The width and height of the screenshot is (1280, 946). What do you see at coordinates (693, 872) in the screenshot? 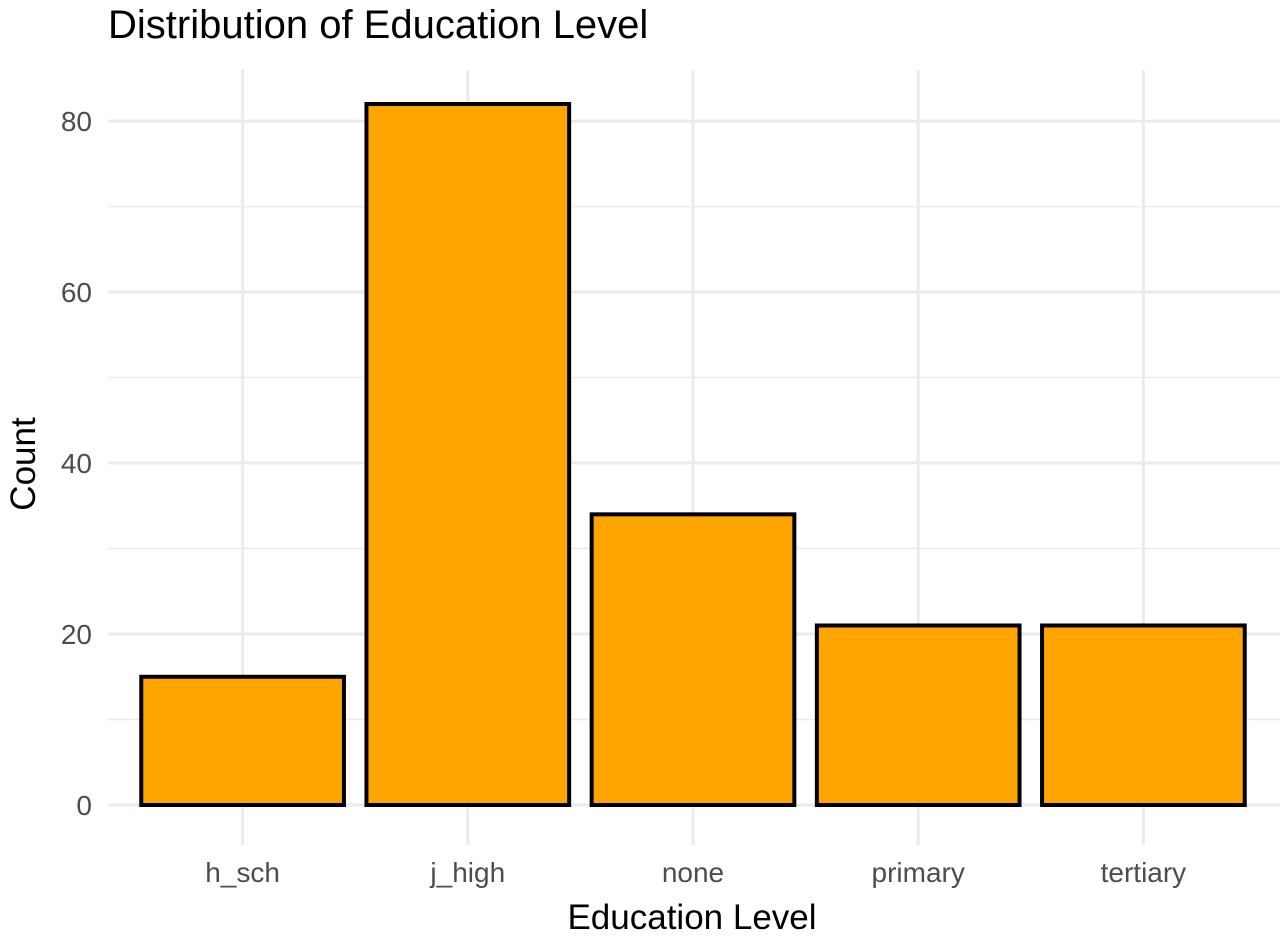
I see `x-tick-label: none` at bounding box center [693, 872].